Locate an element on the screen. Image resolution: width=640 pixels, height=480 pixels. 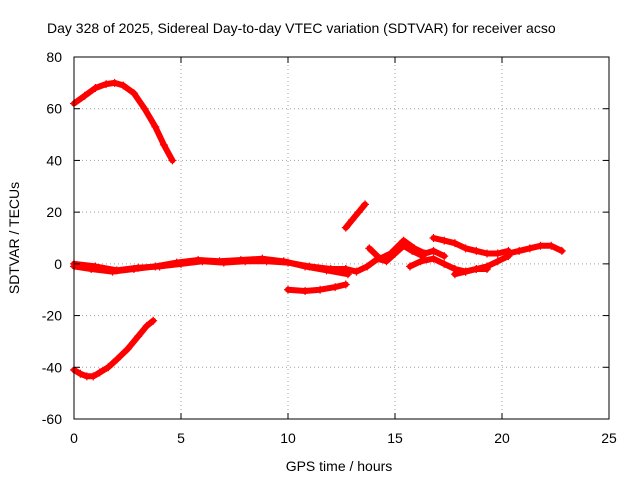
y-tick-label: 40 is located at coordinates (54, 160).